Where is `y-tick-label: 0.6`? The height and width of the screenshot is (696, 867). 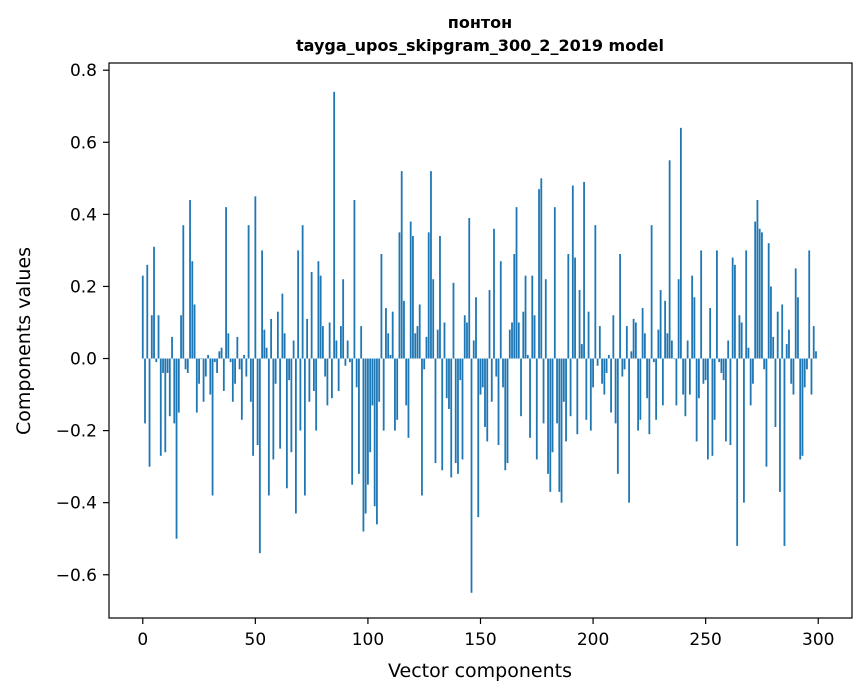 y-tick-label: 0.6 is located at coordinates (83, 143).